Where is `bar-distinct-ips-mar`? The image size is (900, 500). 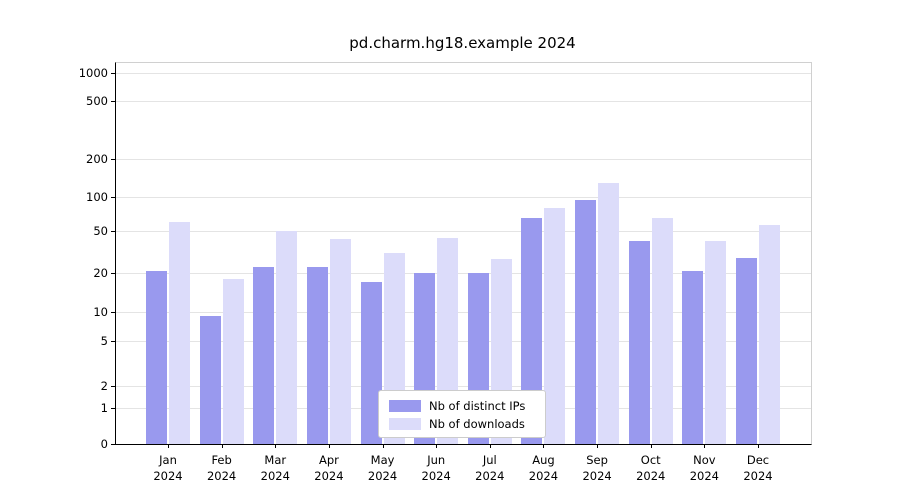
bar-distinct-ips-mar is located at coordinates (264, 355).